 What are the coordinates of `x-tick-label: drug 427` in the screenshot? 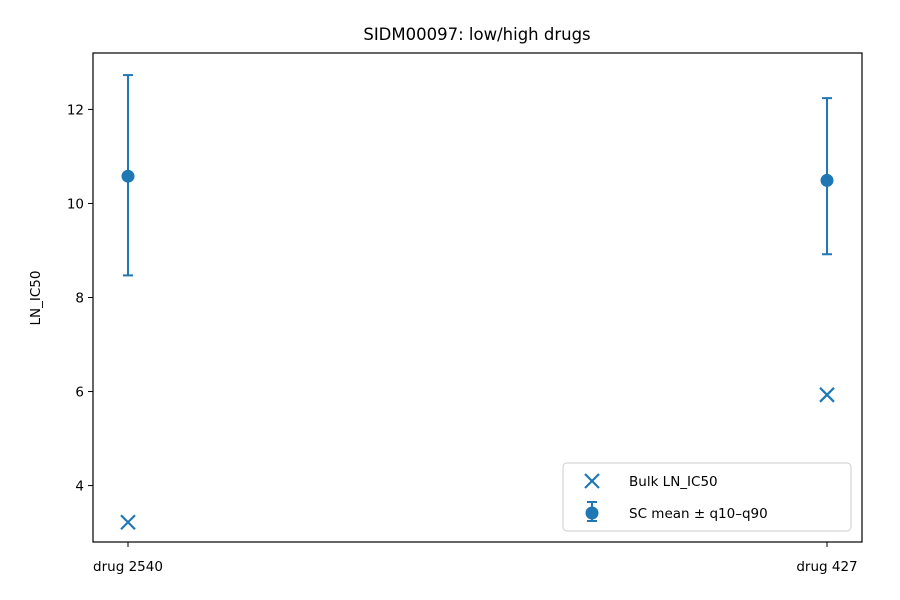 It's located at (826, 567).